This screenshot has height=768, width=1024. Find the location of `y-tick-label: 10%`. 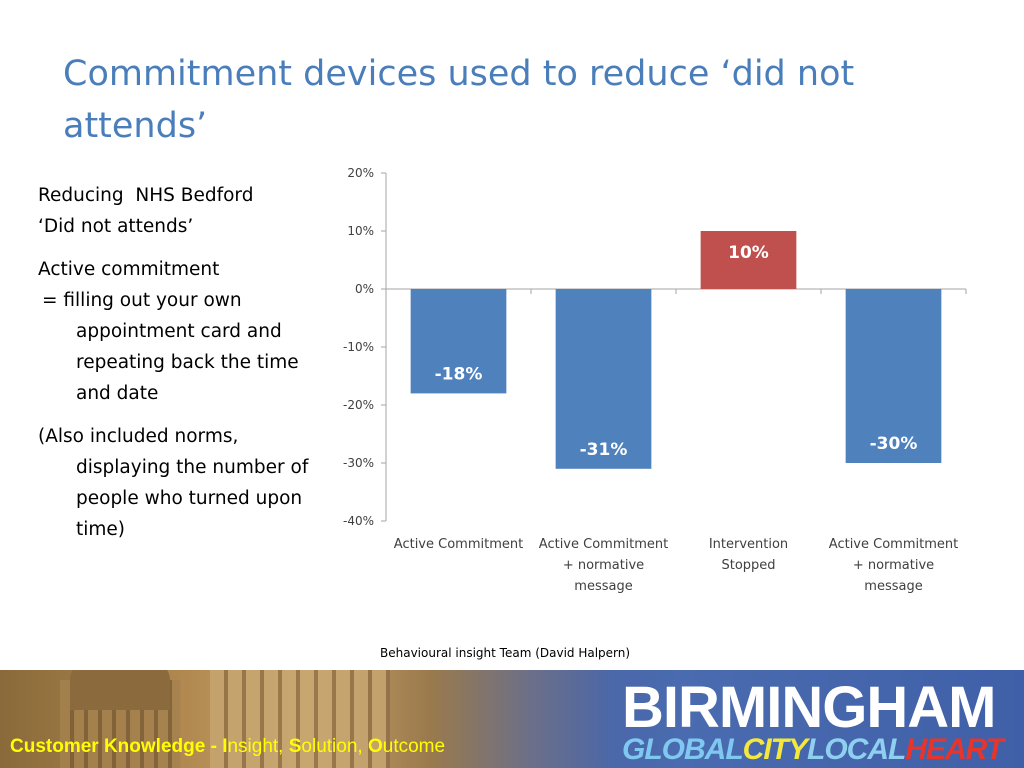

y-tick-label: 10% is located at coordinates (360, 231).